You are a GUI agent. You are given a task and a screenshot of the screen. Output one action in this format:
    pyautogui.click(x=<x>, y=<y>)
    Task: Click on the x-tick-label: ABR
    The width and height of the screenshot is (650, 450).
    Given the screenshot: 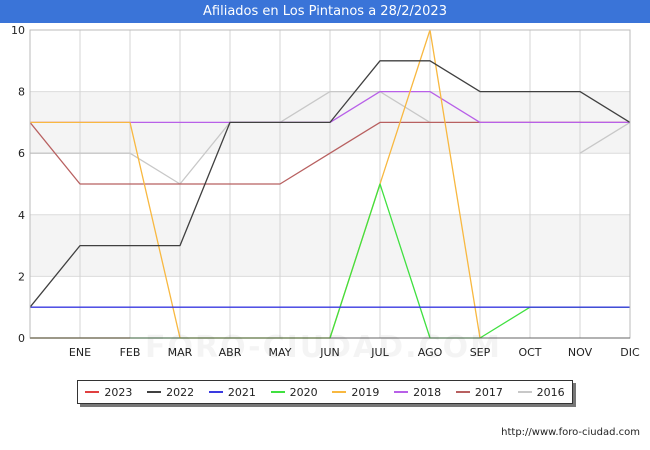 What is the action you would take?
    pyautogui.click(x=230, y=352)
    